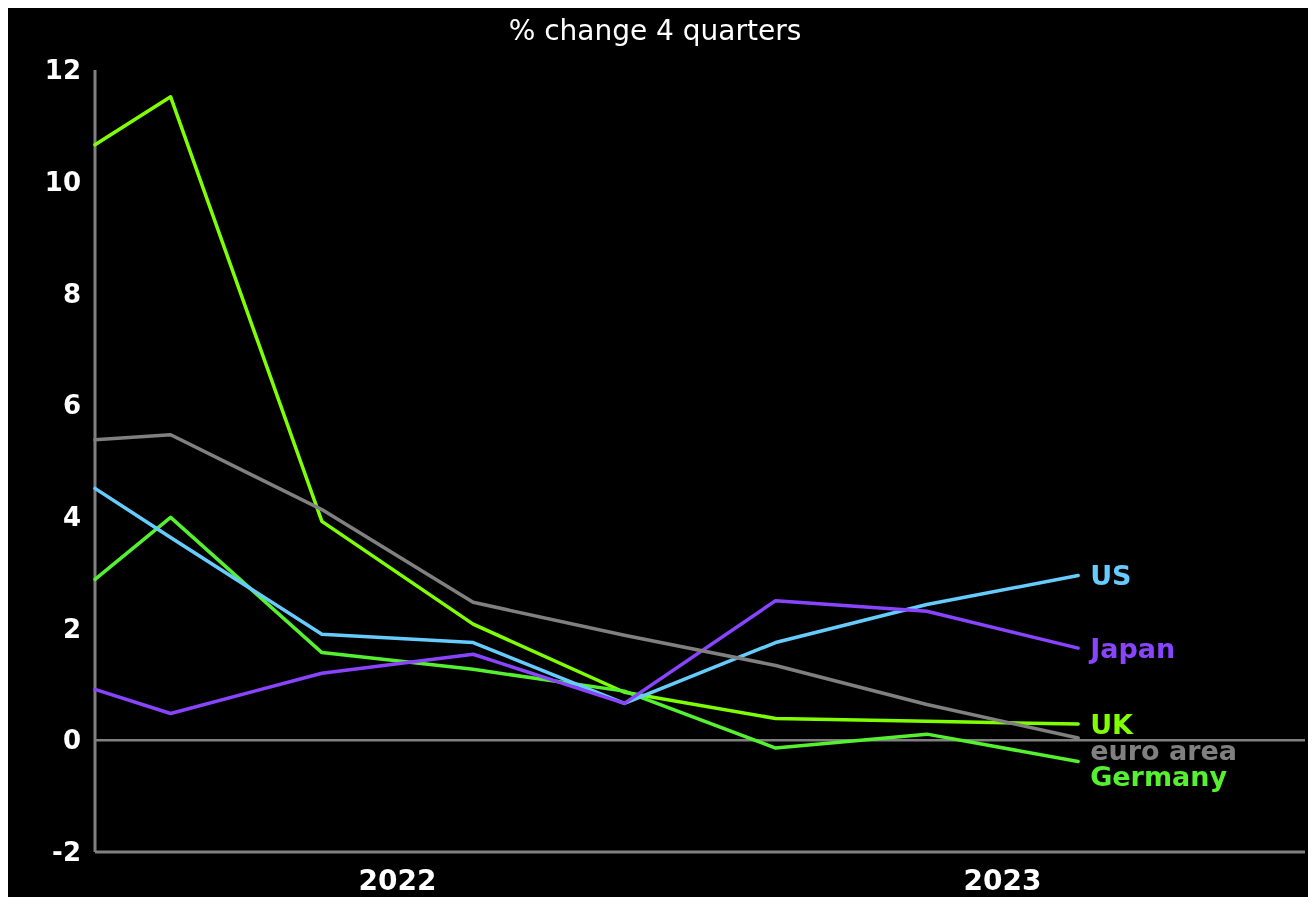 The width and height of the screenshot is (1316, 905). I want to click on series-label: Japan, so click(1132, 648).